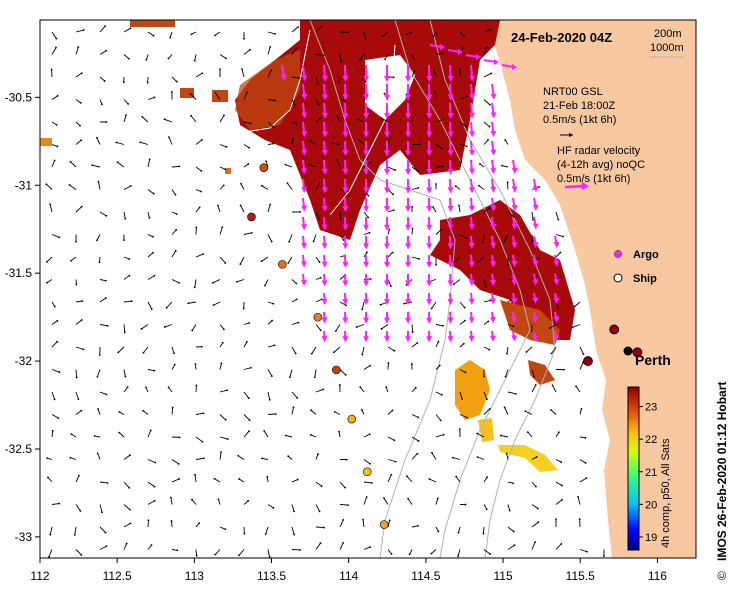 The width and height of the screenshot is (739, 592). I want to click on model-legend-line2: 21-Feb 18:00Z, so click(579, 106).